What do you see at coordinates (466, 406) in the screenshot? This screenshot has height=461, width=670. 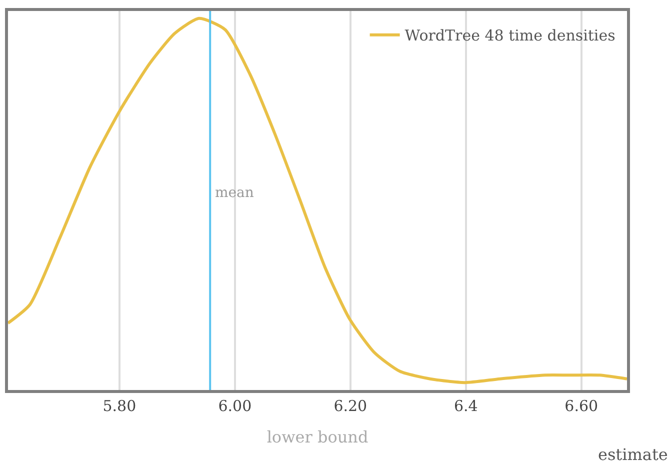 I see `x-tick-label: 6.4` at bounding box center [466, 406].